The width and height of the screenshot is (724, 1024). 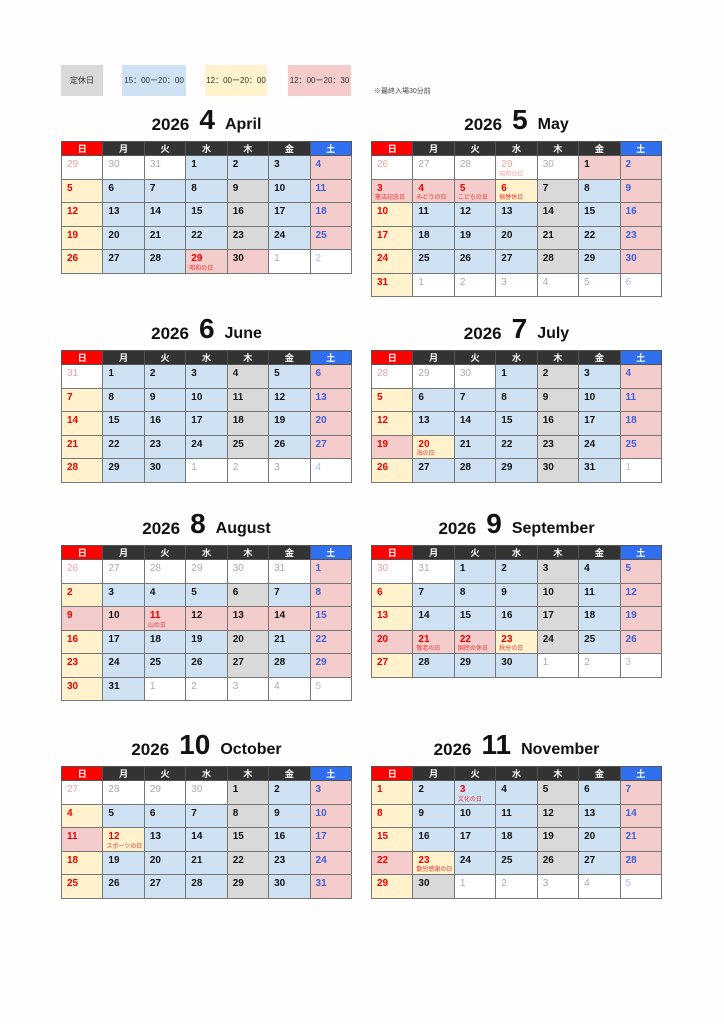 What do you see at coordinates (433, 446) in the screenshot?
I see `day-cell: 20 海の日` at bounding box center [433, 446].